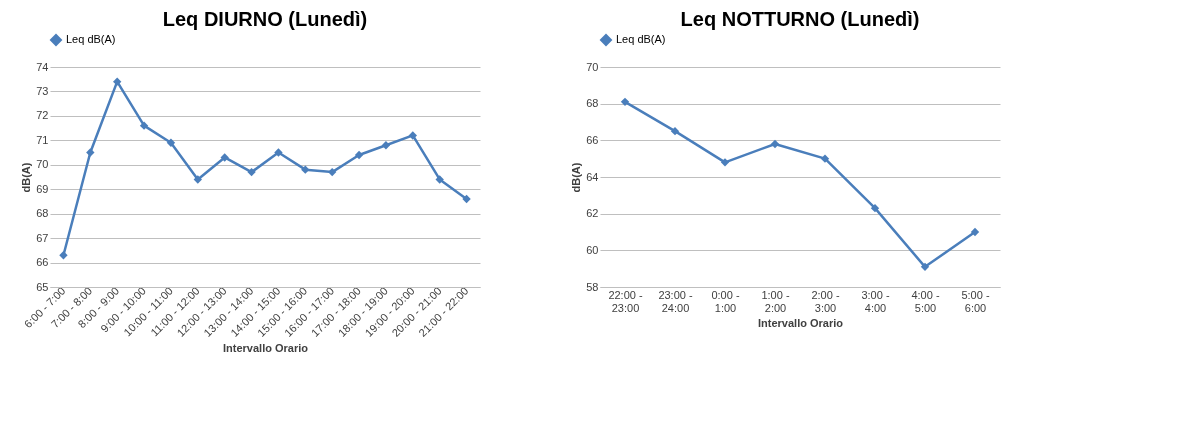 This screenshot has width=1203, height=443. I want to click on y-tick-label: 72, so click(42, 115).